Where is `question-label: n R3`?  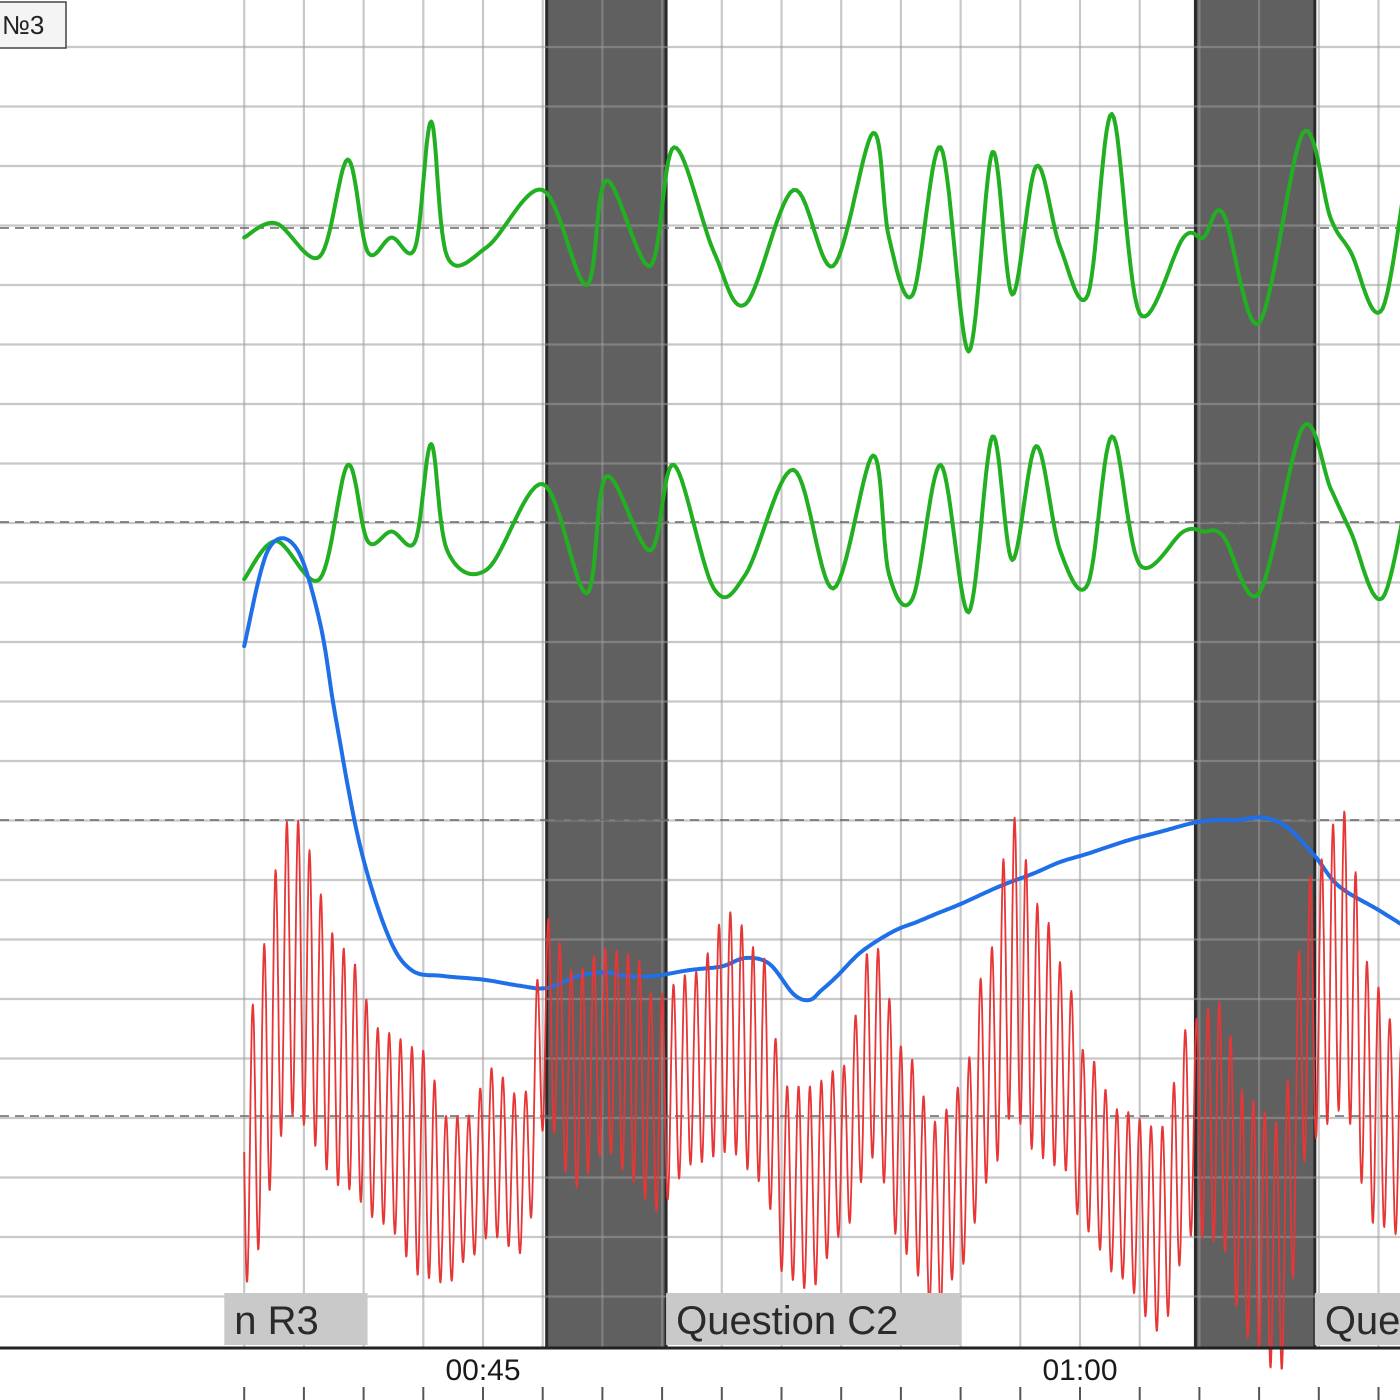 question-label: n R3 is located at coordinates (276, 1321).